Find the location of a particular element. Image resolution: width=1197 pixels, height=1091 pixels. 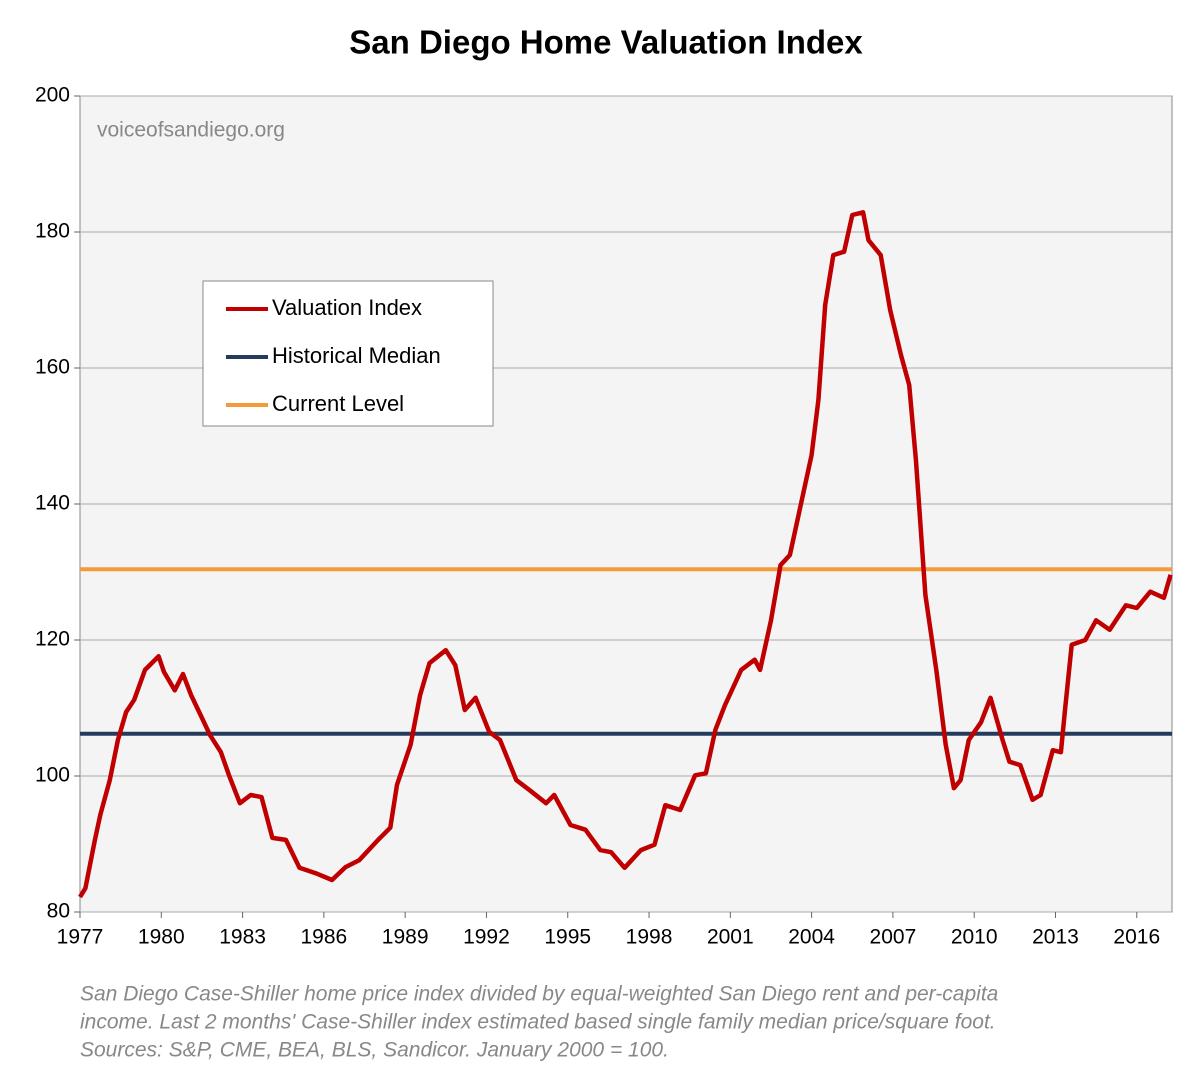

x-tick-label: 1989 is located at coordinates (405, 937).